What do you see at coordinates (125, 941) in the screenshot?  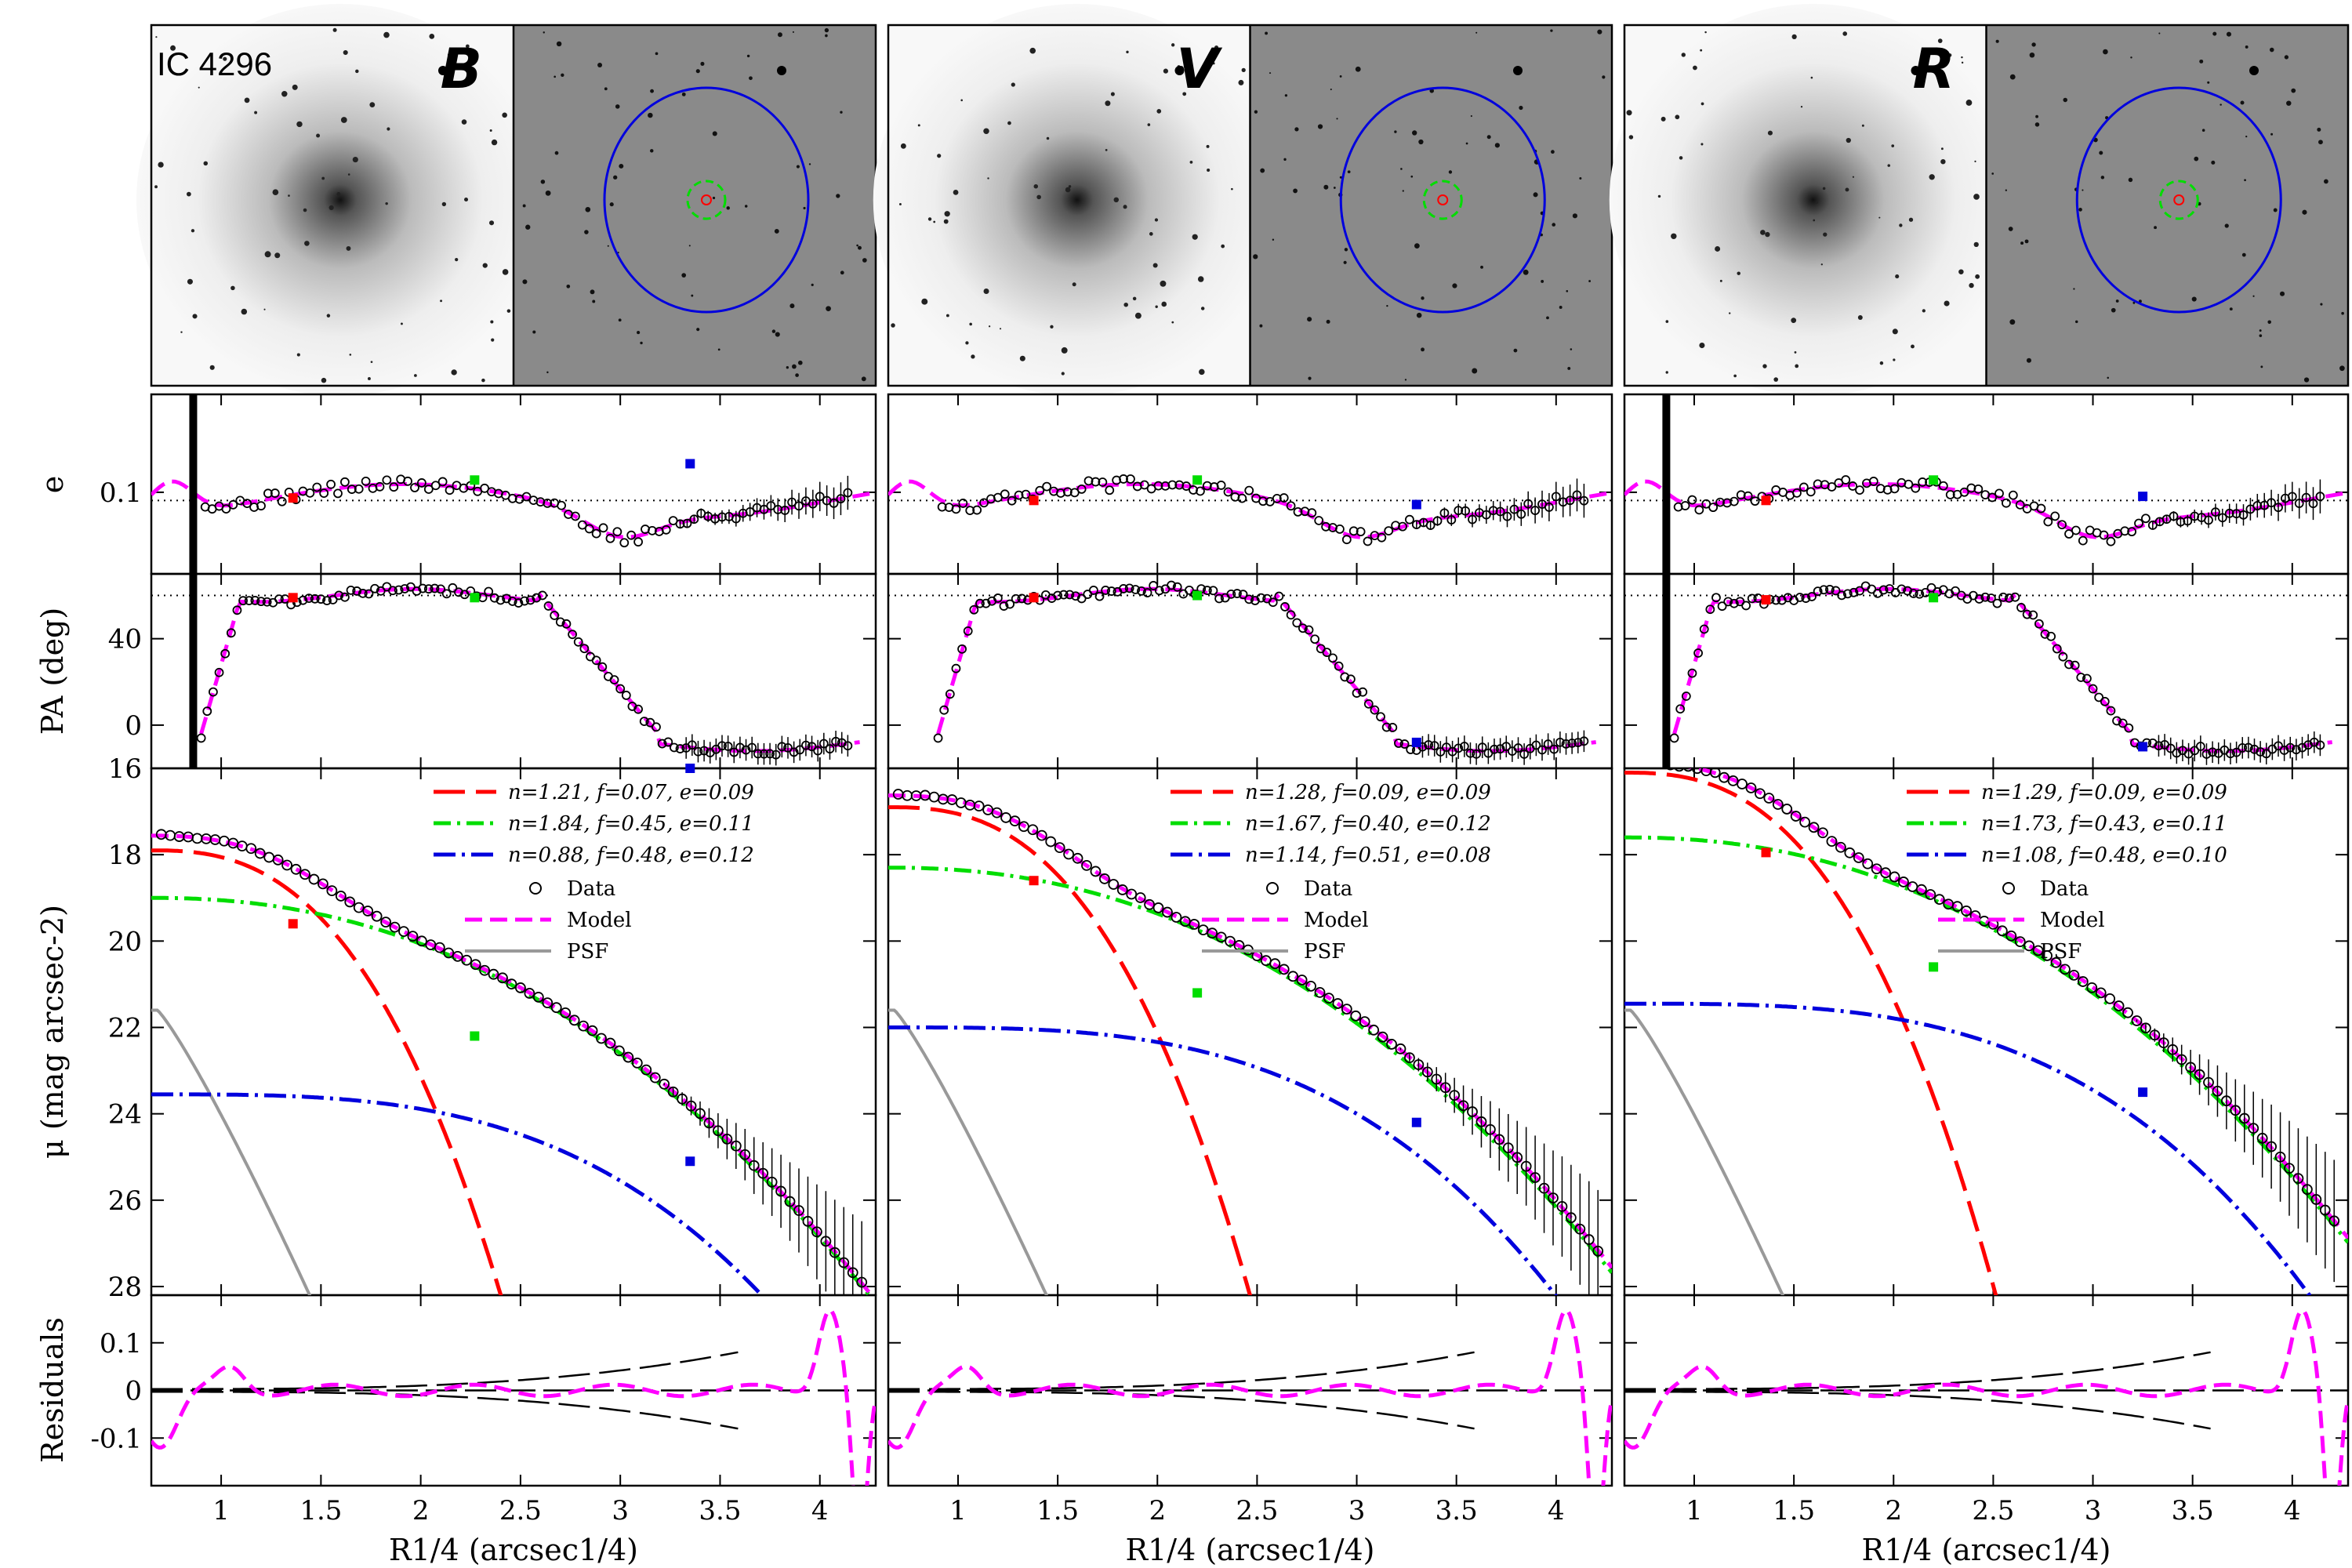 I see `y-tick-label-mu: 20` at bounding box center [125, 941].